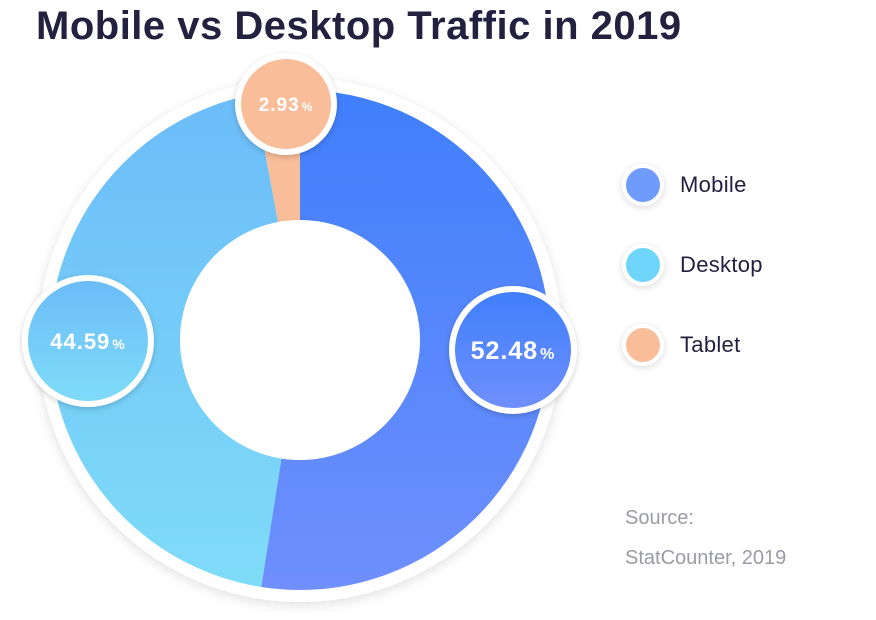 The image size is (876, 620). Describe the element at coordinates (80, 341) in the screenshot. I see `data-label-value-desktop: 44.59` at that location.